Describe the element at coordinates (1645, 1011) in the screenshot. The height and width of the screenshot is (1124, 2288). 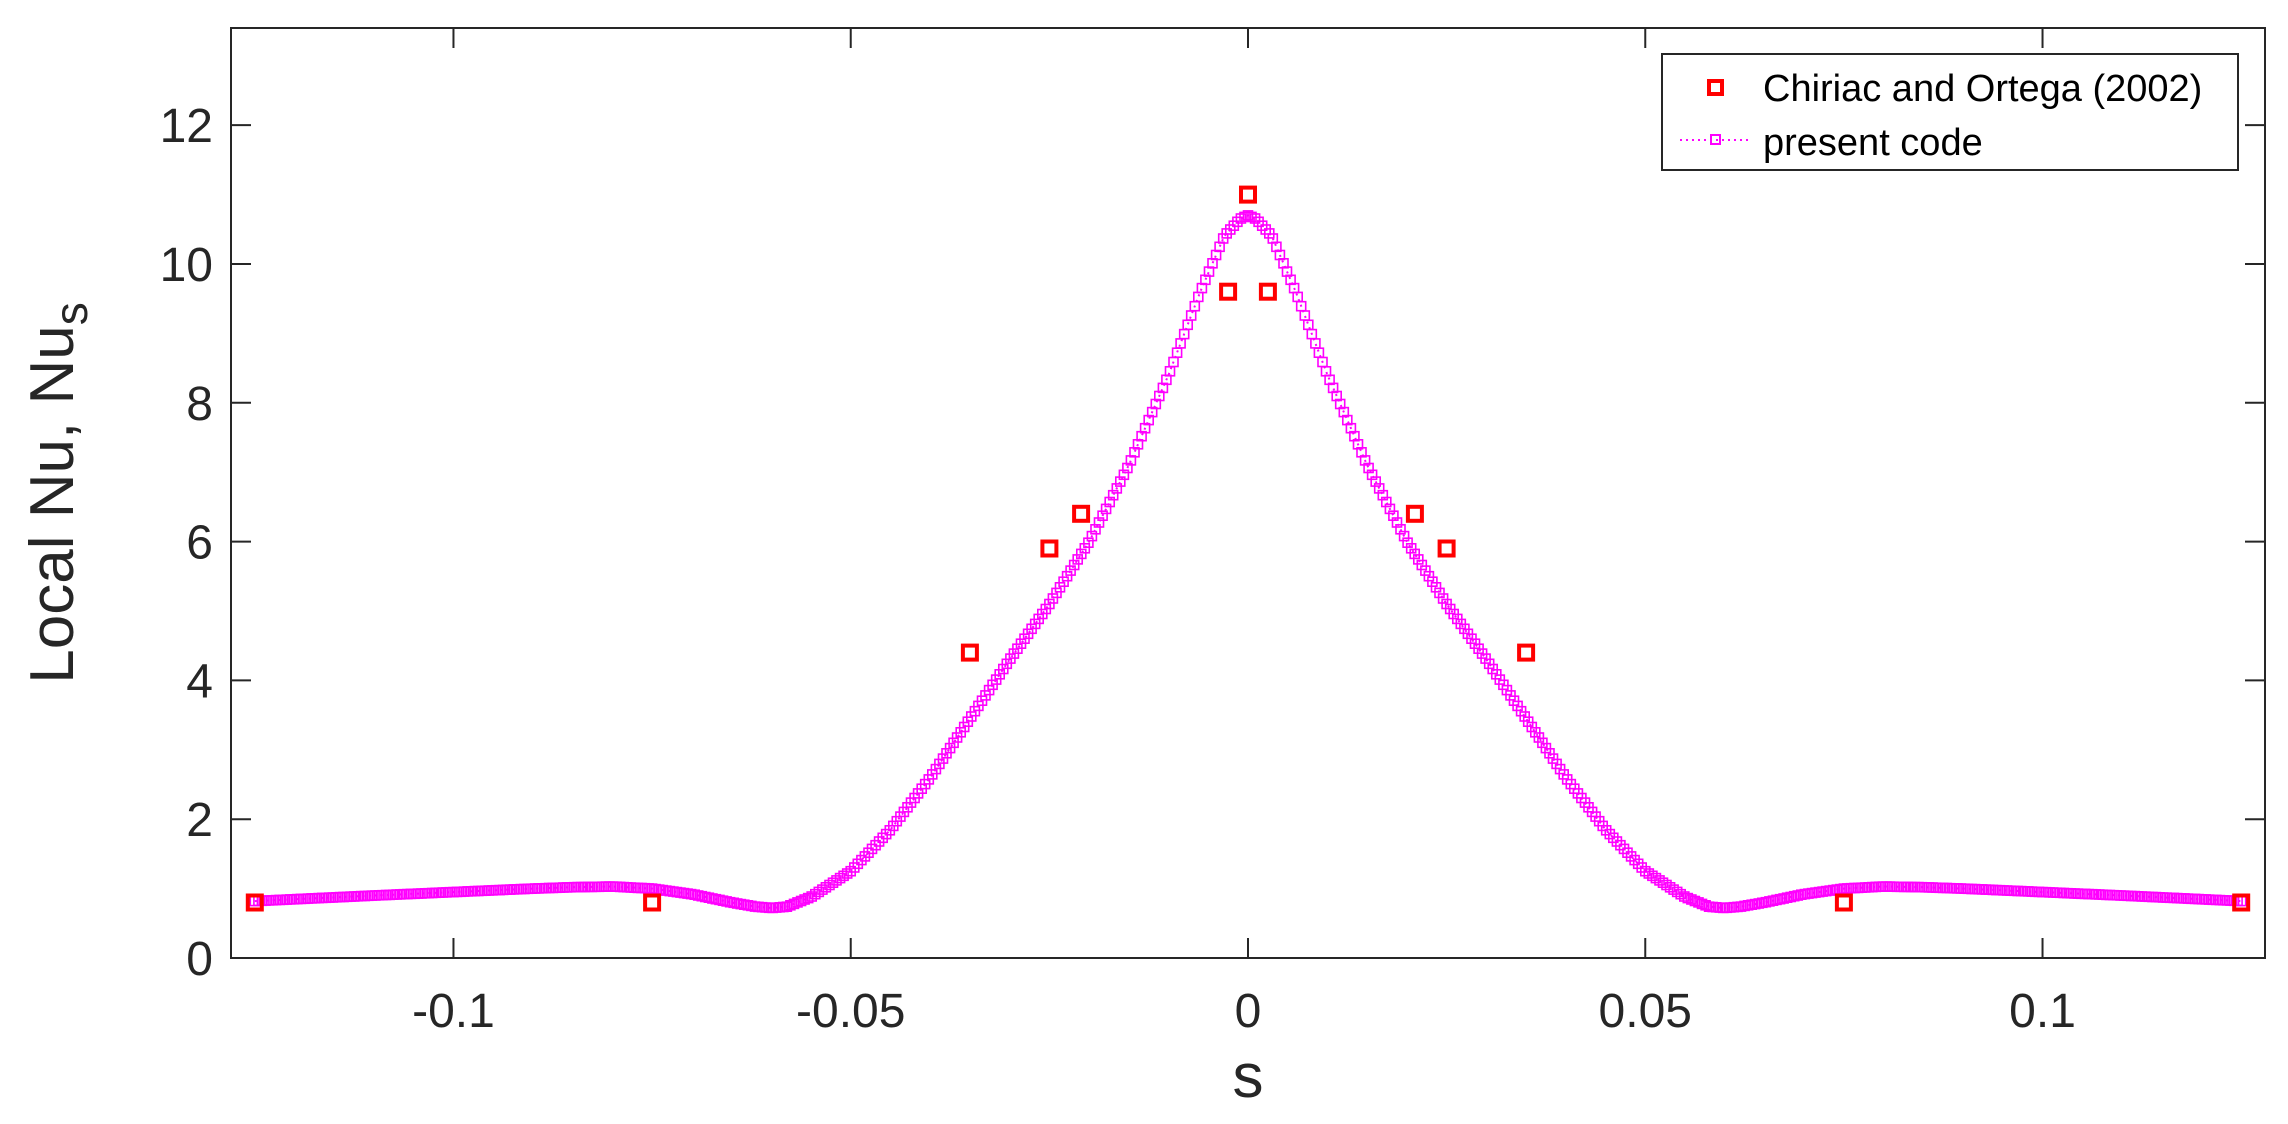
I see `x-tick-label: 0.05` at that location.